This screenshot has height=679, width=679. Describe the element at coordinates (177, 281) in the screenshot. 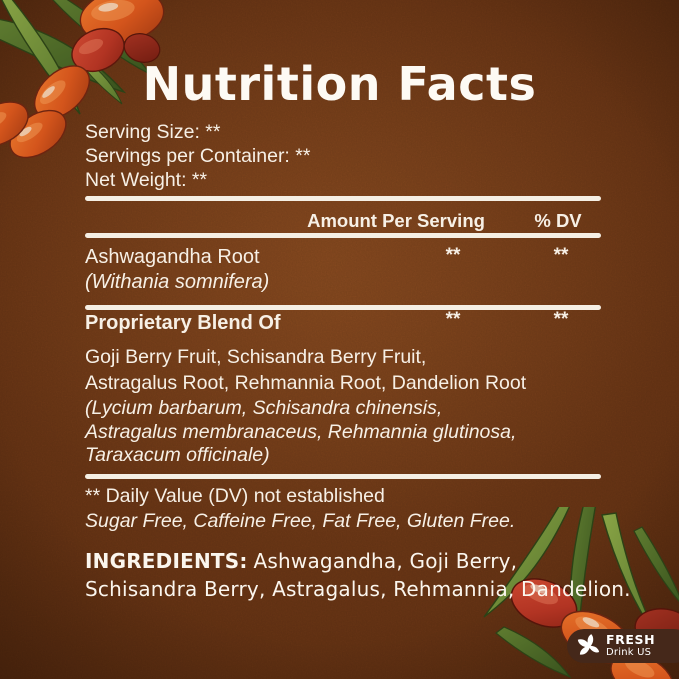

I see `ingredient-latin-name: (Withania somnifera)` at that location.